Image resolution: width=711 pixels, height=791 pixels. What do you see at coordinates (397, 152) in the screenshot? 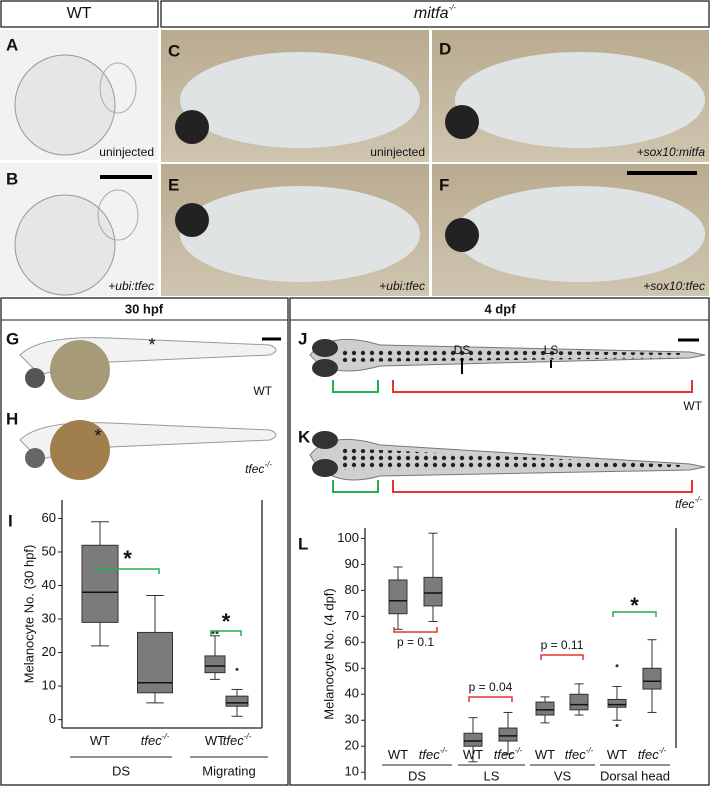
I see `caption: uninjected` at bounding box center [397, 152].